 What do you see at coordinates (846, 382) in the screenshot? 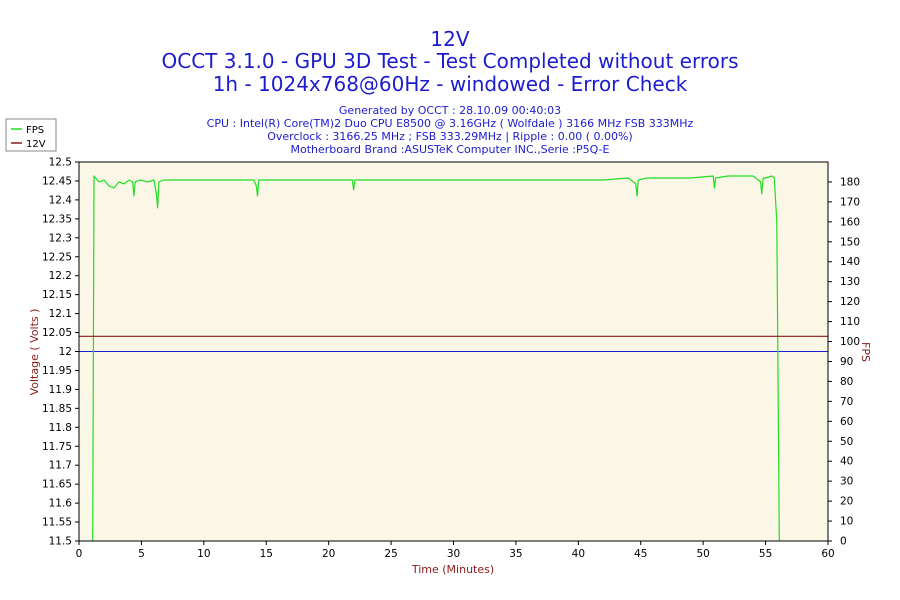
I see `right-tick-label: 80` at bounding box center [846, 382].